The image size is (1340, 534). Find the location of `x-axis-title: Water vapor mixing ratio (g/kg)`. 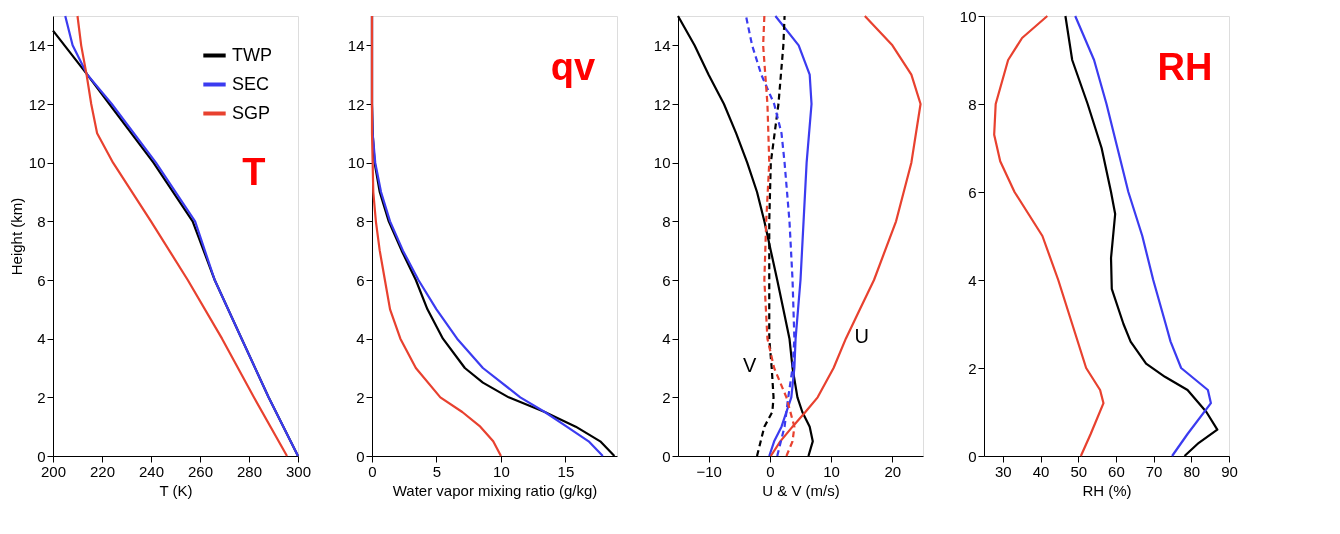

x-axis-title: Water vapor mixing ratio (g/kg) is located at coordinates (495, 490).